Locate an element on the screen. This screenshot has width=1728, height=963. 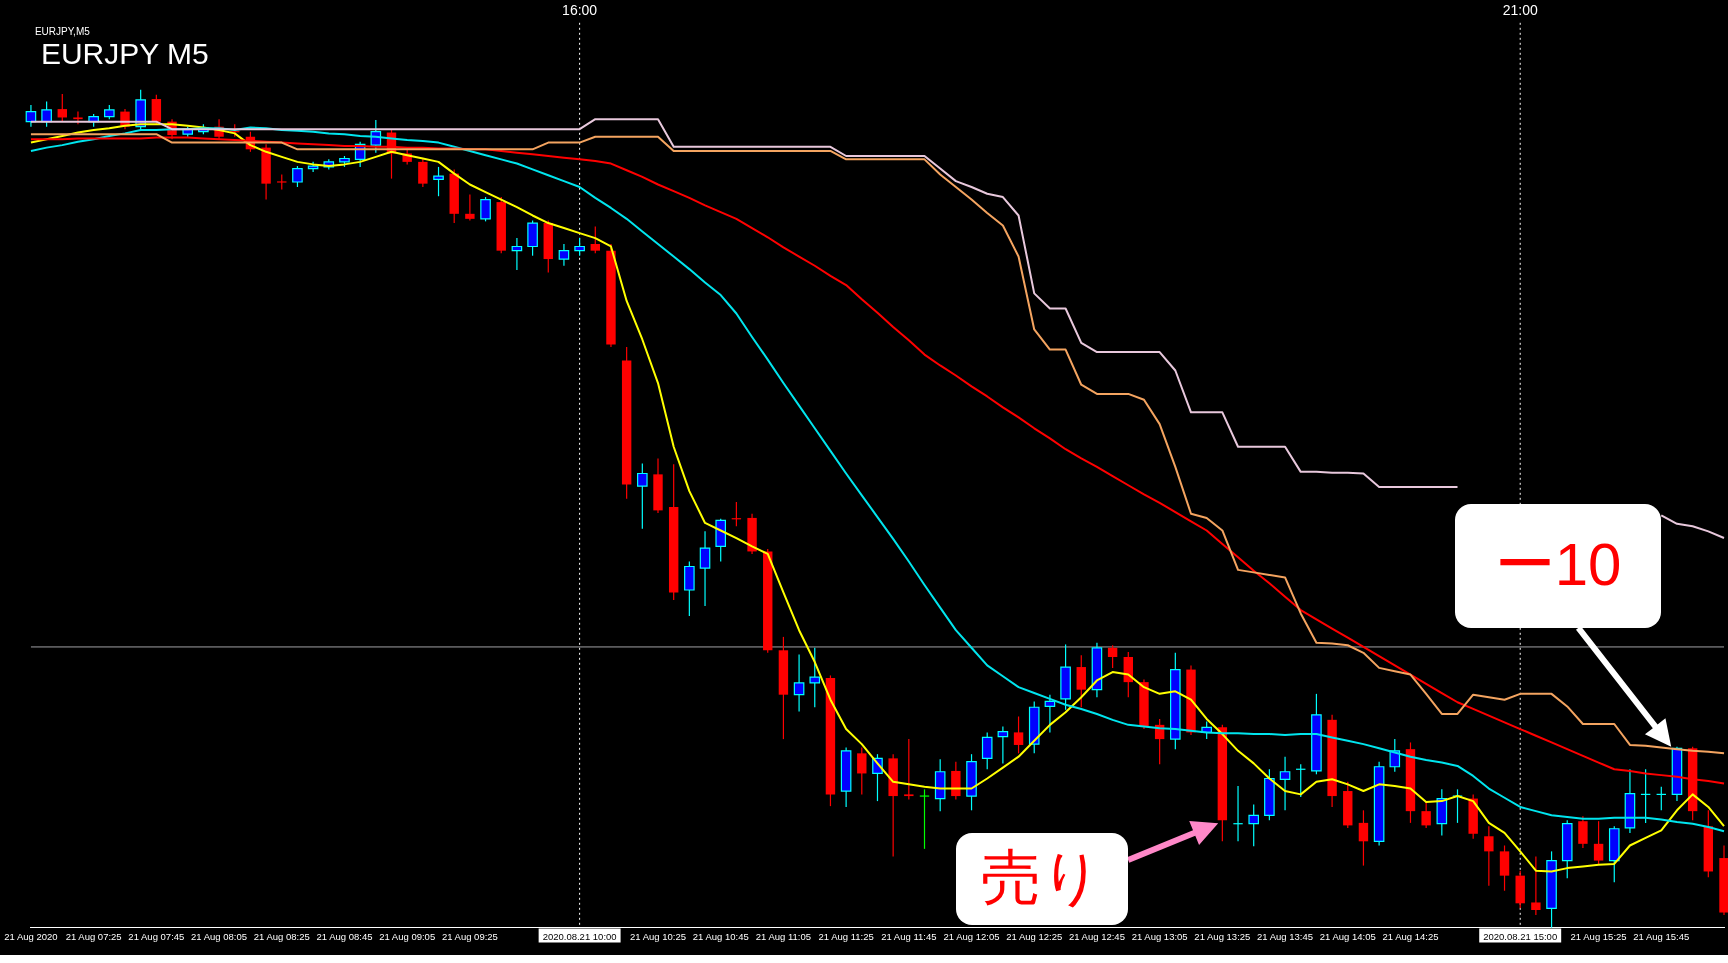
x-tick-label: 21 Aug 14:25 is located at coordinates (1410, 936).